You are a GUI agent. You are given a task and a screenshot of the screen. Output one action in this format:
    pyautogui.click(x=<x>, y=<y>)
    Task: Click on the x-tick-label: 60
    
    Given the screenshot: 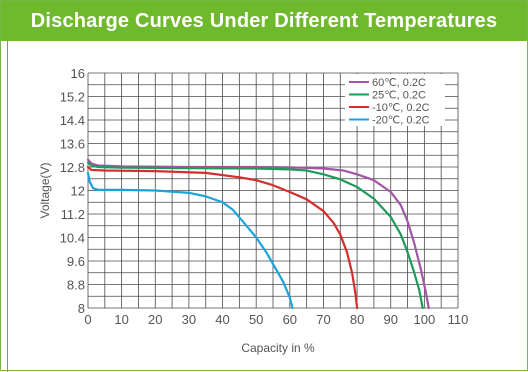 What is the action you would take?
    pyautogui.click(x=290, y=319)
    